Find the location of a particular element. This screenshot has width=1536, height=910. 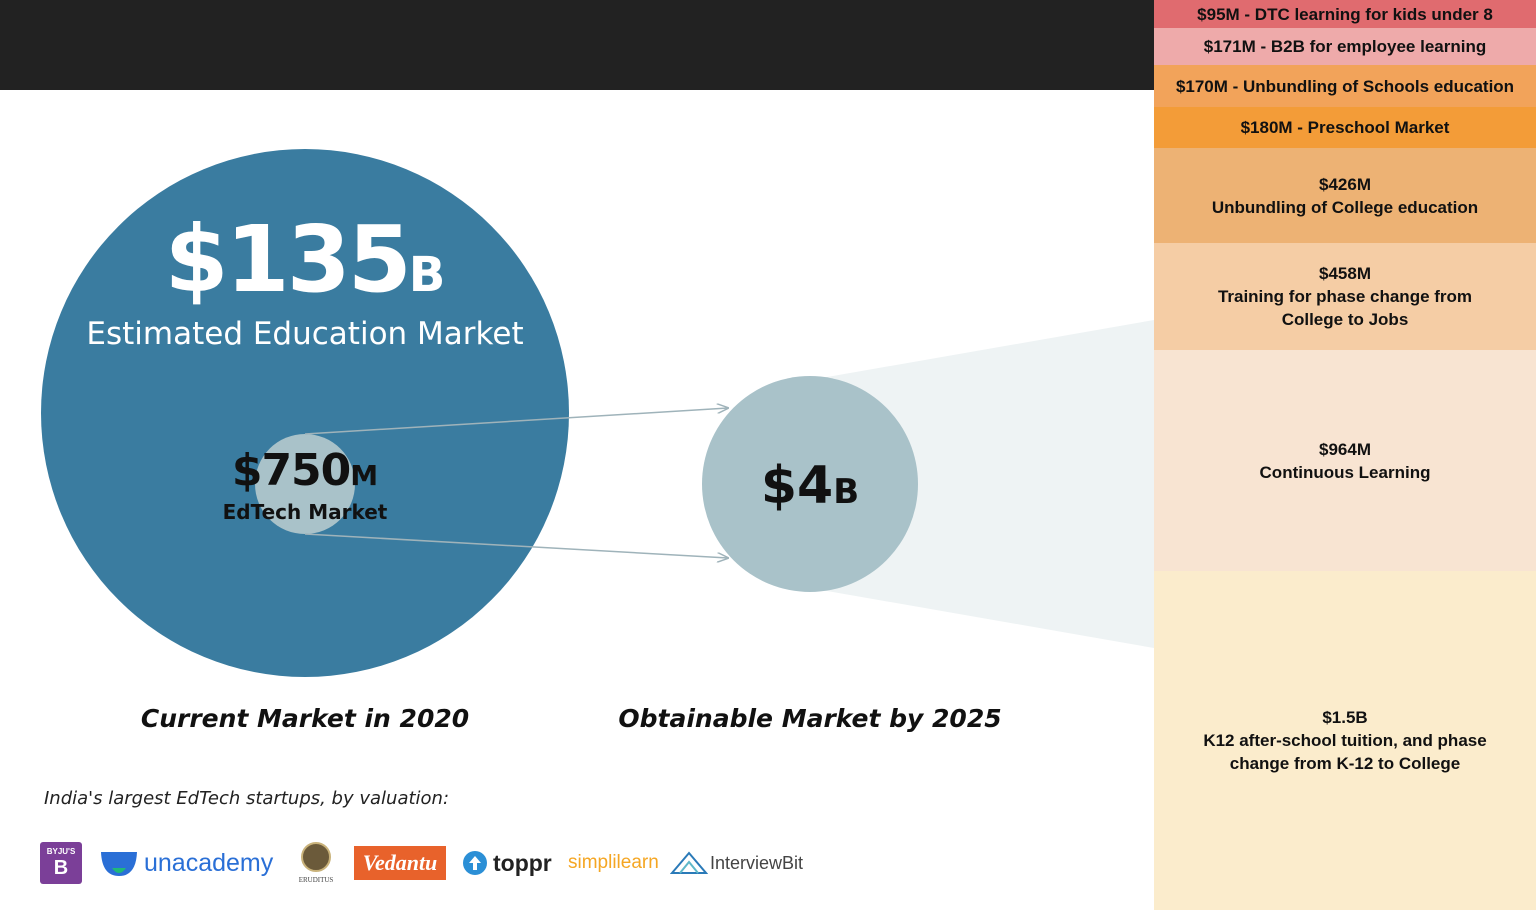

education-market-value: $135B is located at coordinates (305, 267).